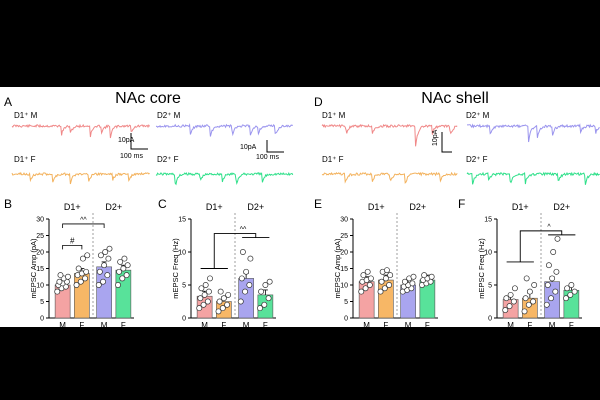 Image resolution: width=600 pixels, height=400 pixels. What do you see at coordinates (81, 131) in the screenshot?
I see `trace-core-d1m` at bounding box center [81, 131].